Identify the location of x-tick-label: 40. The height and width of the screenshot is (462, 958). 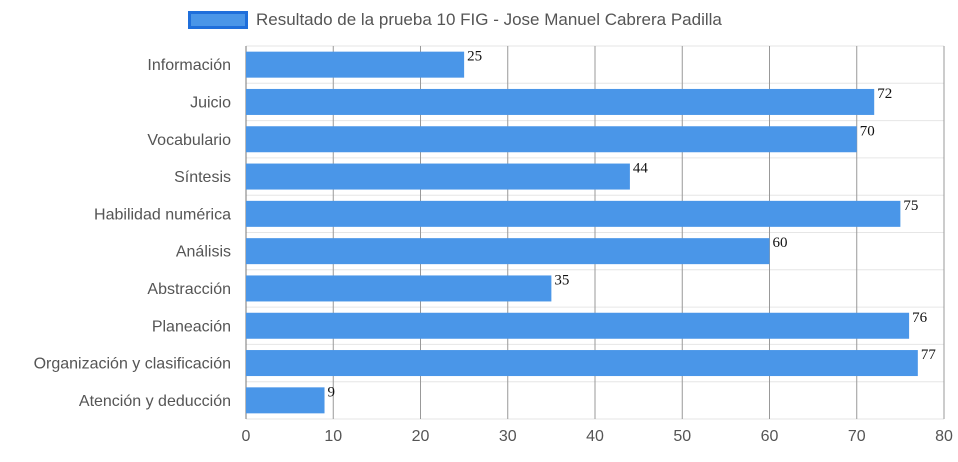
(595, 436).